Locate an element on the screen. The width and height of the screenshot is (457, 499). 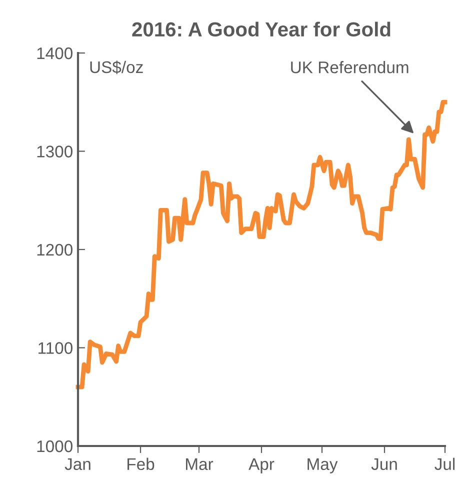
x-tick-label: Feb is located at coordinates (141, 464).